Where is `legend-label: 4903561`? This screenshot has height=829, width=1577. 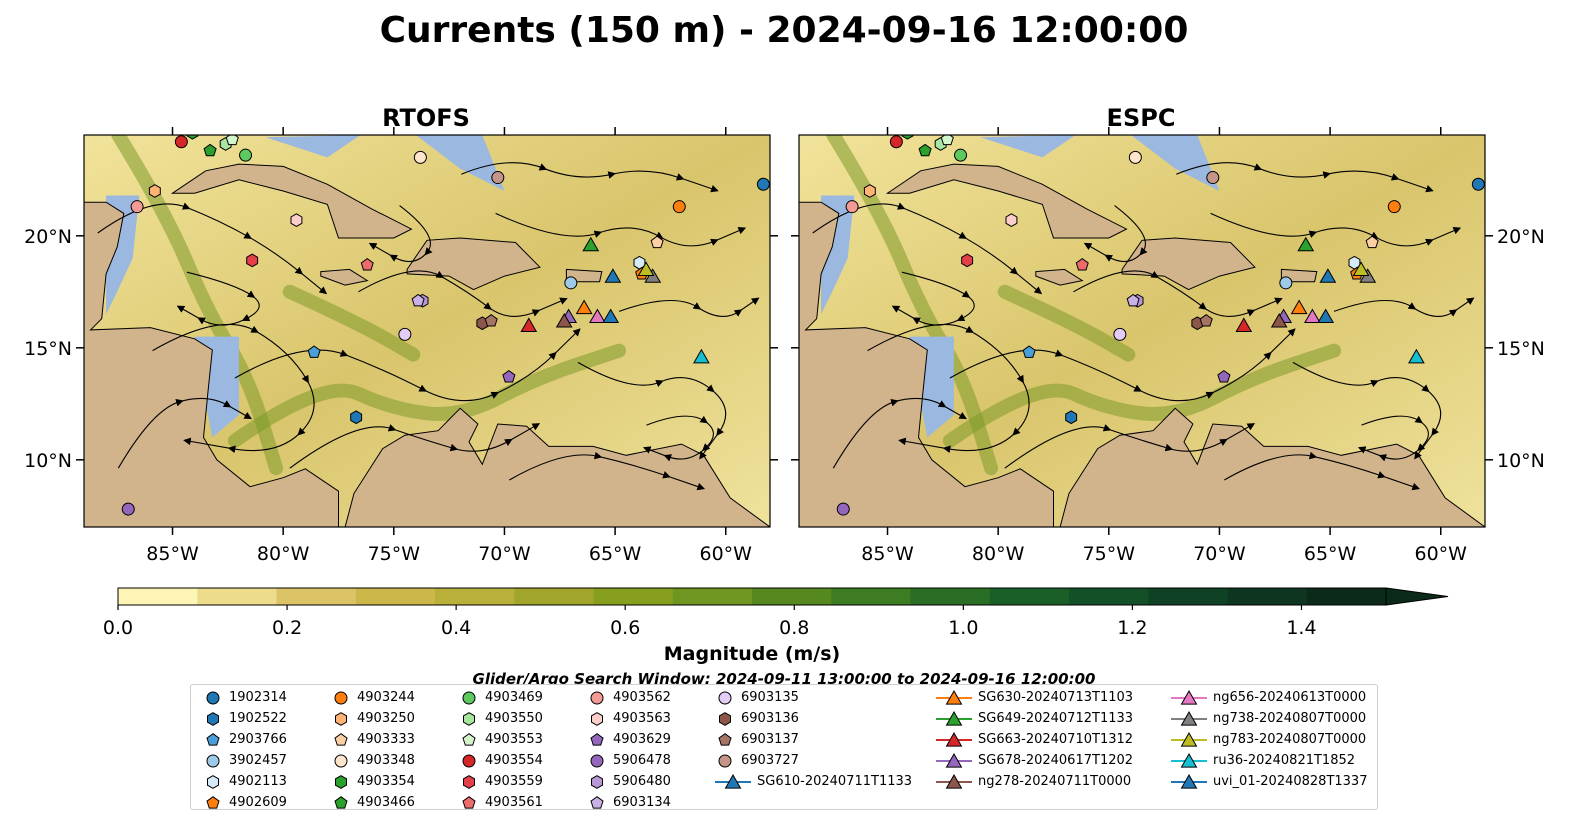 legend-label: 4903561 is located at coordinates (514, 802).